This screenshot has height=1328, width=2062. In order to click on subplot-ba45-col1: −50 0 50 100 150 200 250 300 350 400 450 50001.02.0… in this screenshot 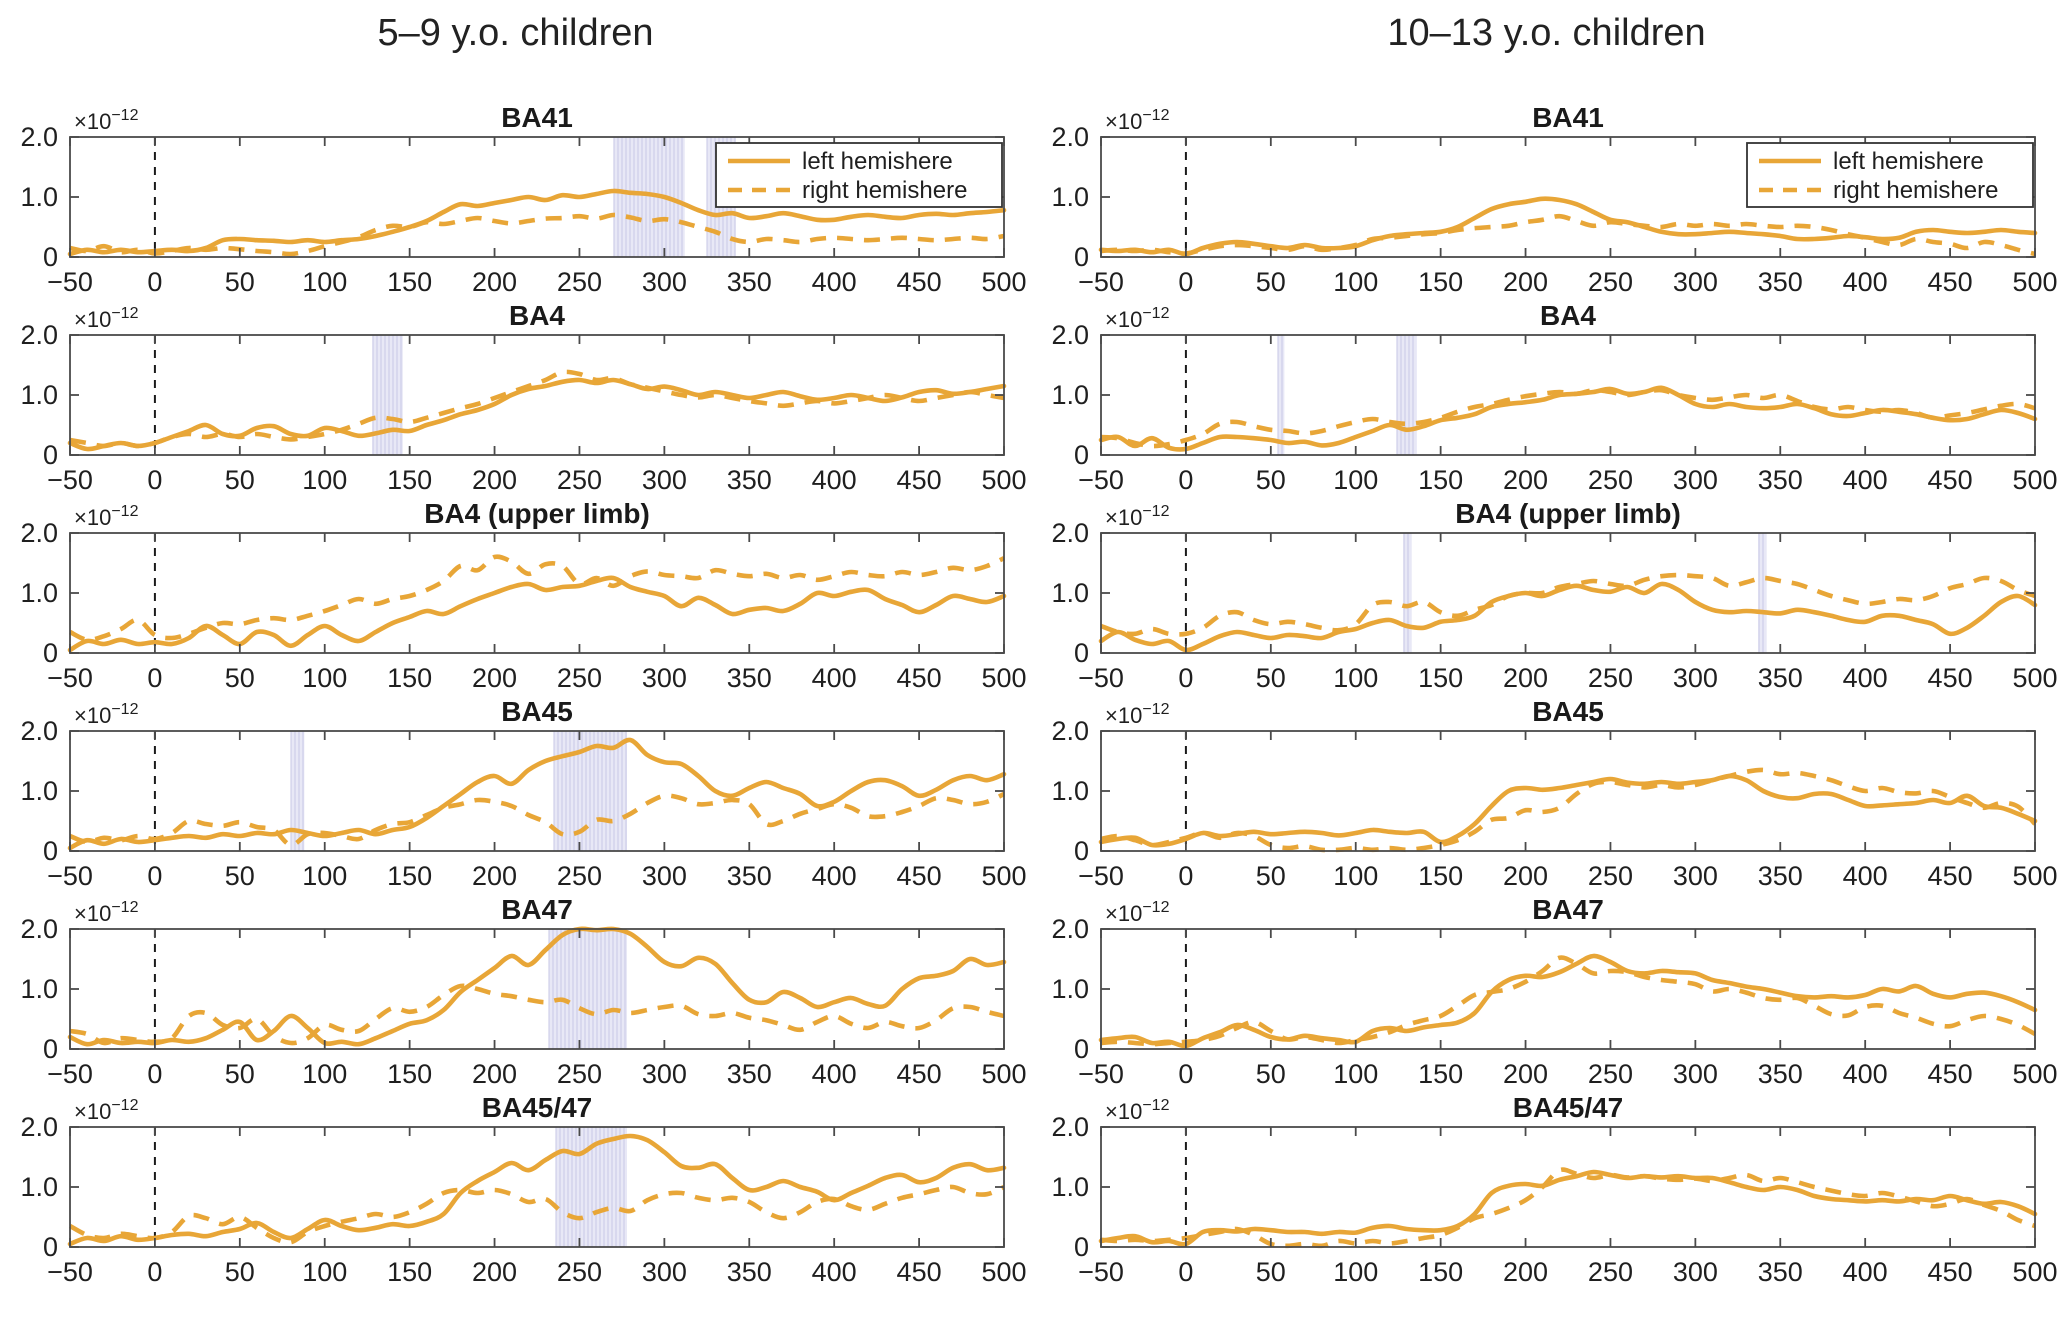, I will do `click(1554, 793)`.